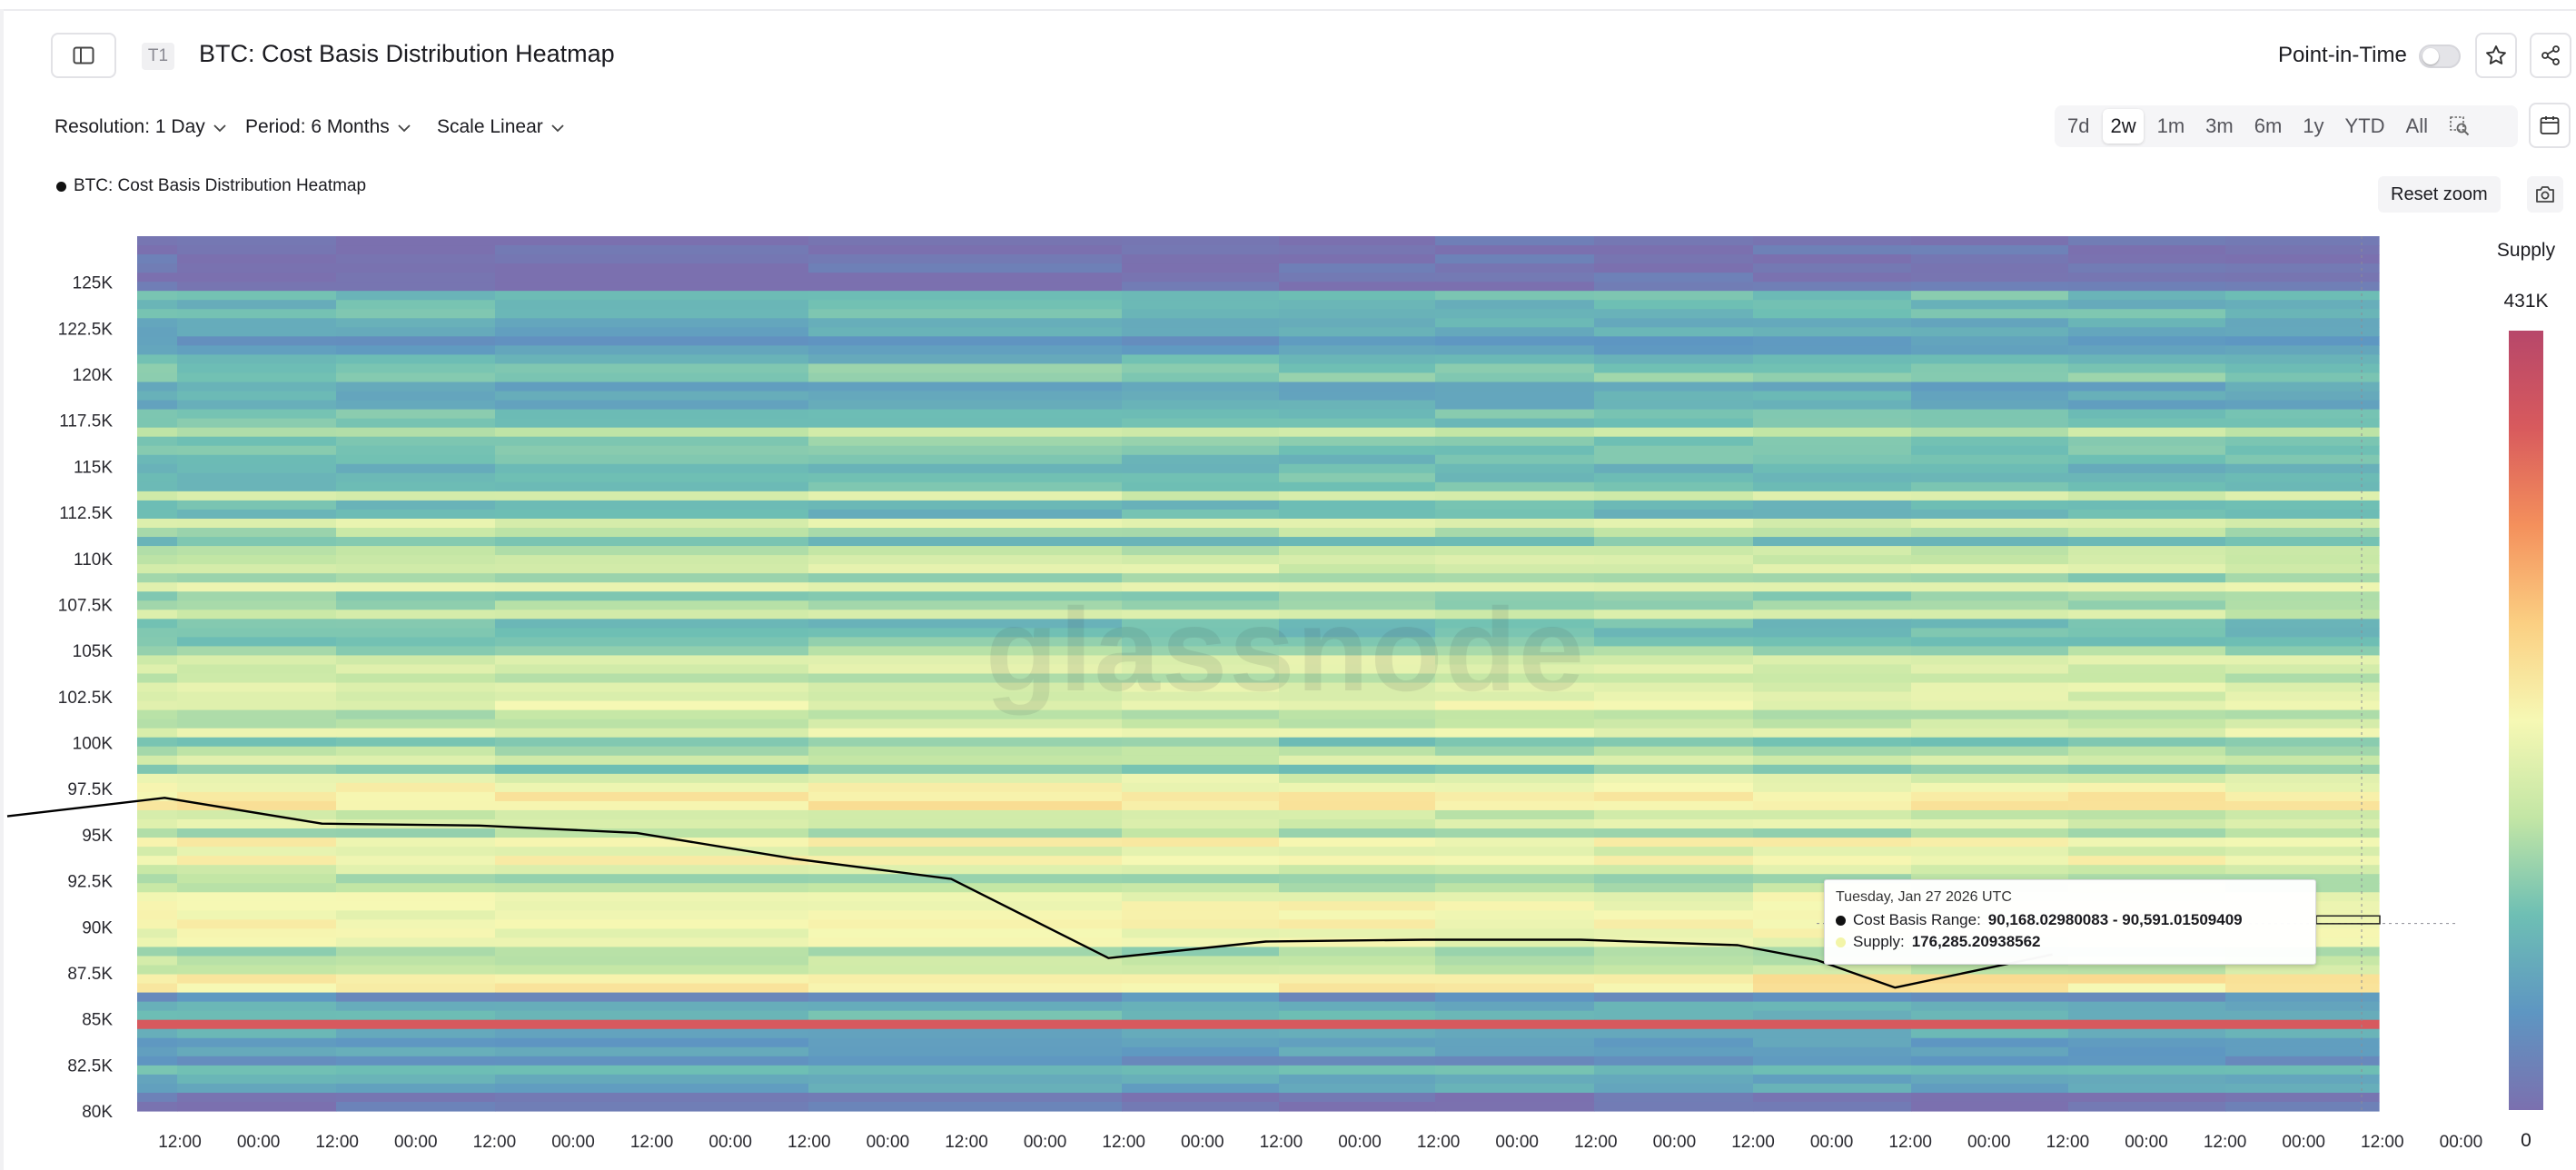 This screenshot has height=1170, width=2576. Describe the element at coordinates (2550, 56) in the screenshot. I see `share-button` at that location.